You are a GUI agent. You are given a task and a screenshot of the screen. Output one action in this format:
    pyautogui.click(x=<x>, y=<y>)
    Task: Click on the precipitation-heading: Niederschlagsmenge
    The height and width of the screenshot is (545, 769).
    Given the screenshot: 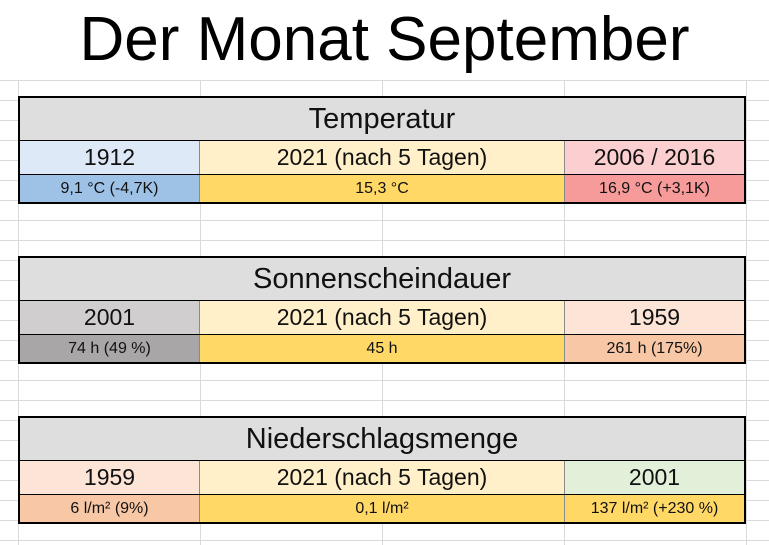 What is the action you would take?
    pyautogui.click(x=382, y=439)
    